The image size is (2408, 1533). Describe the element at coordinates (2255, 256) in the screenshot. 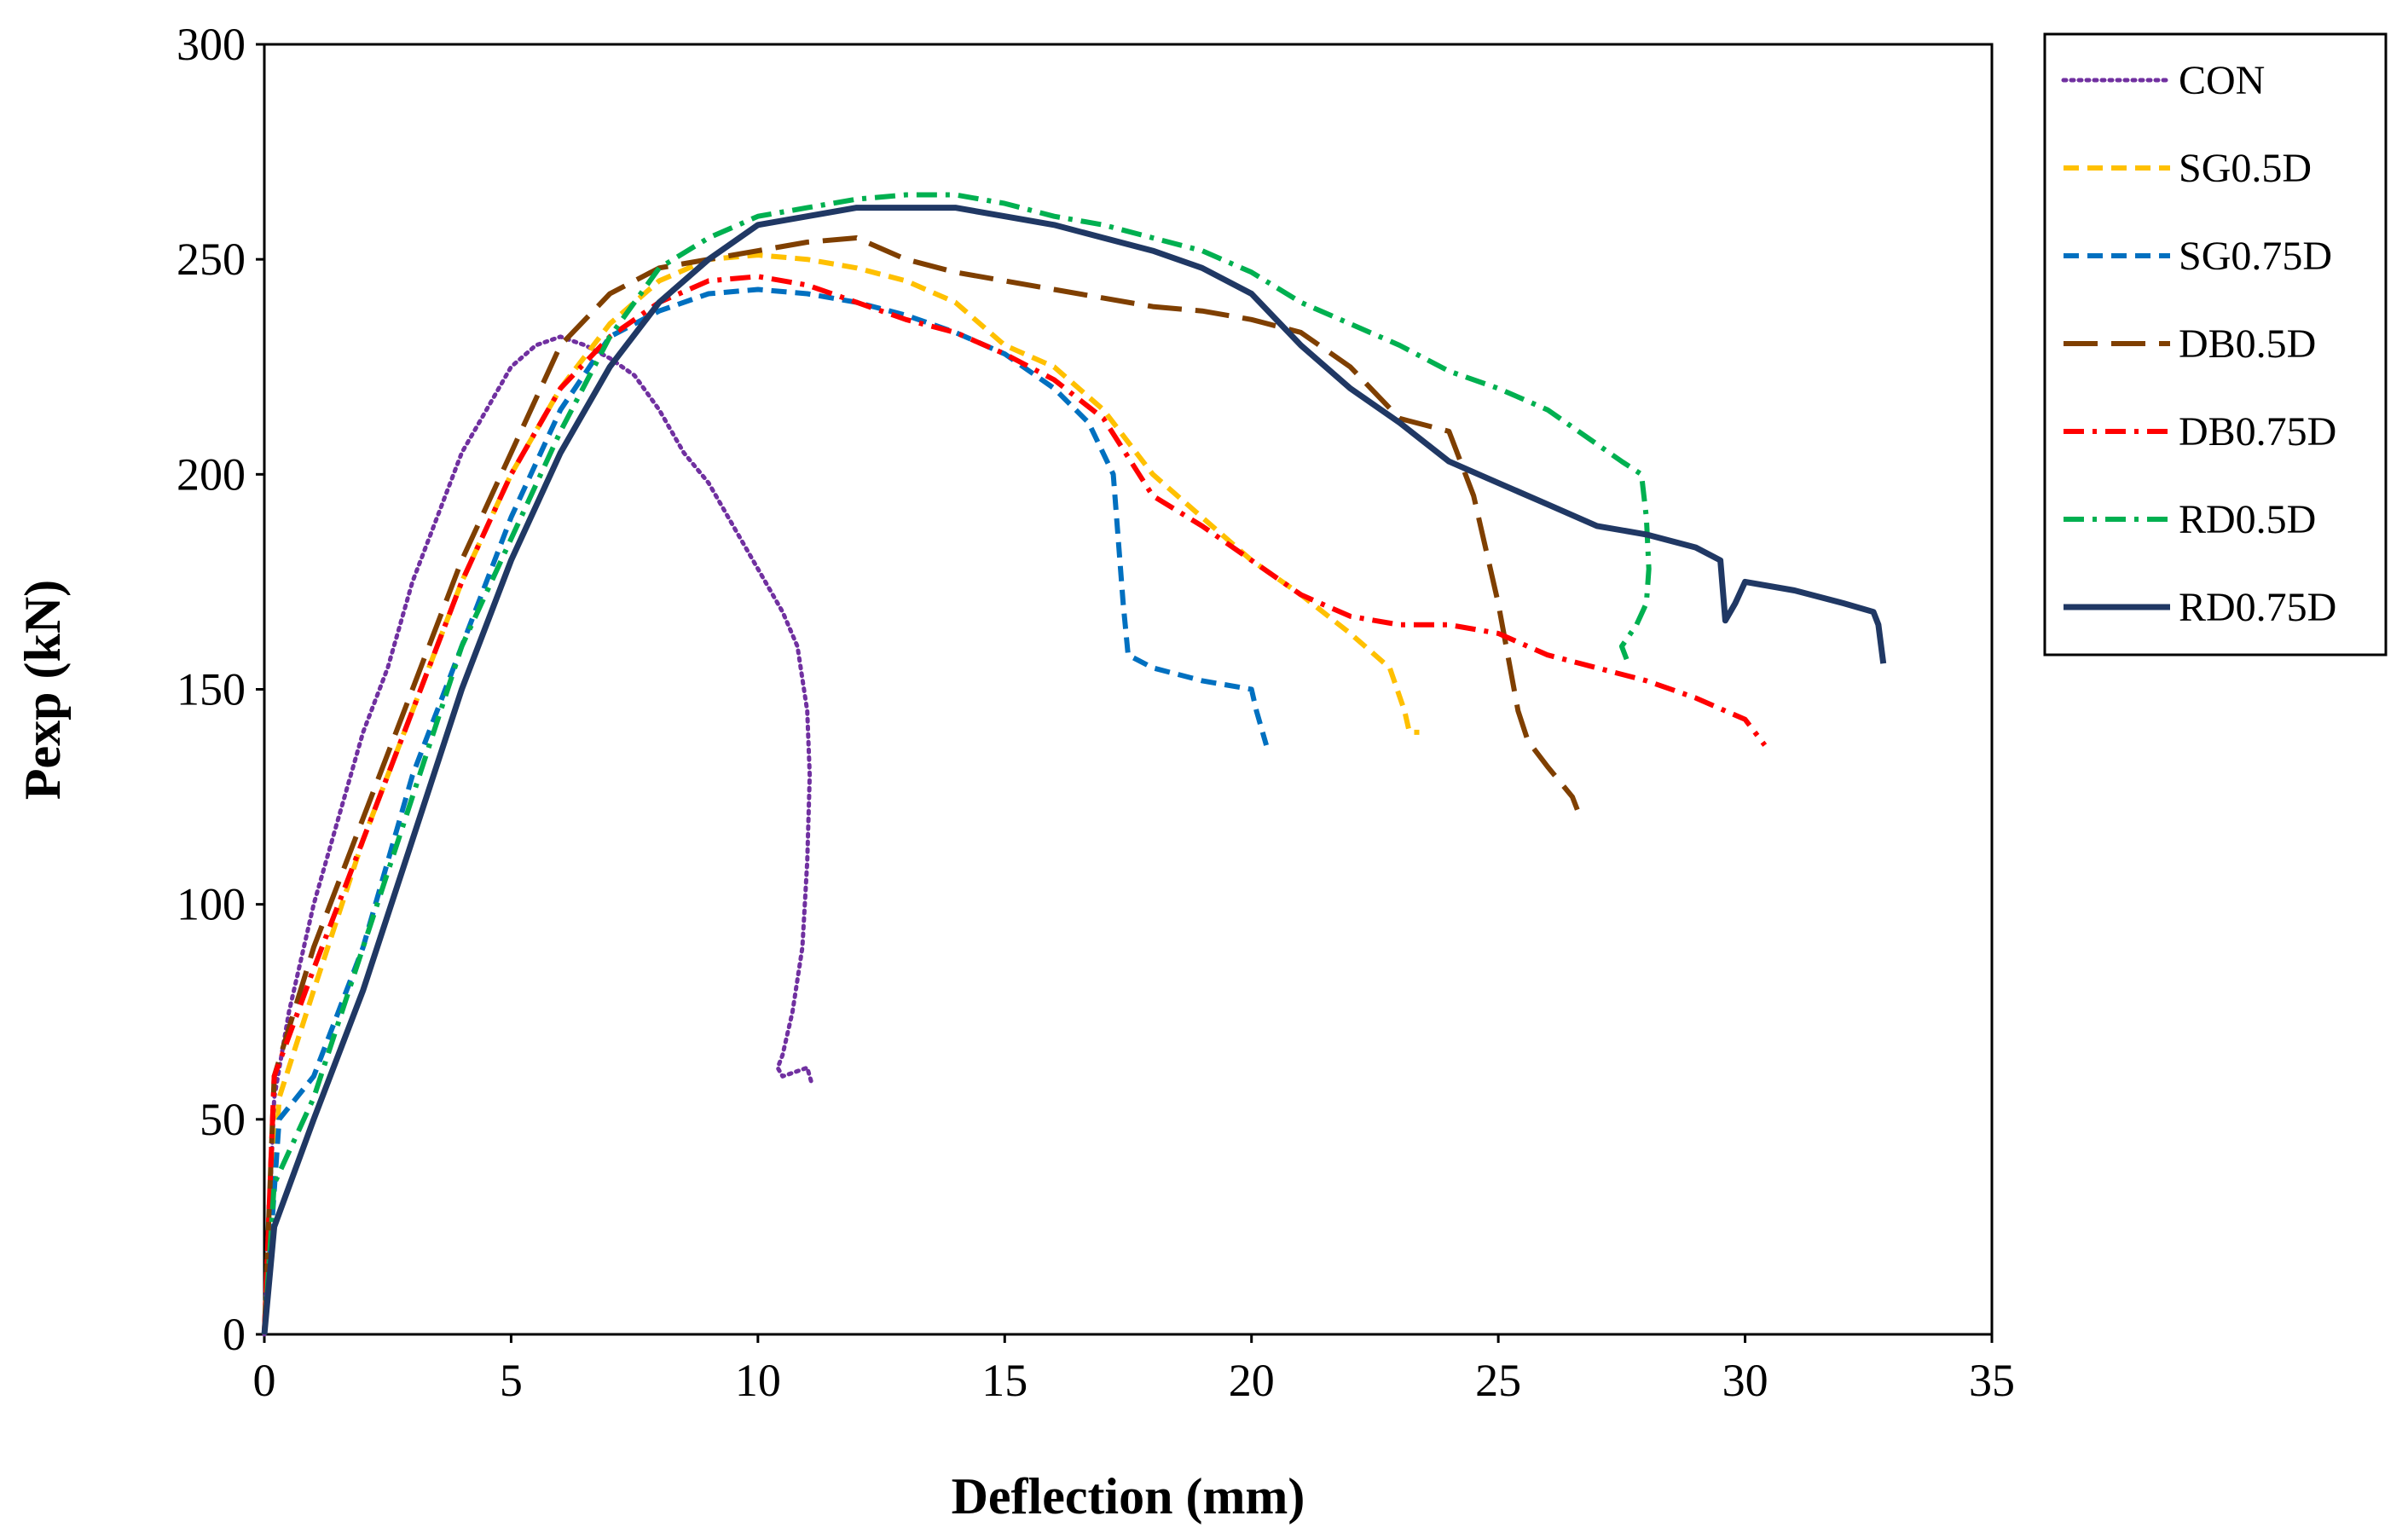

I see `legend-label: SG0.75D` at that location.